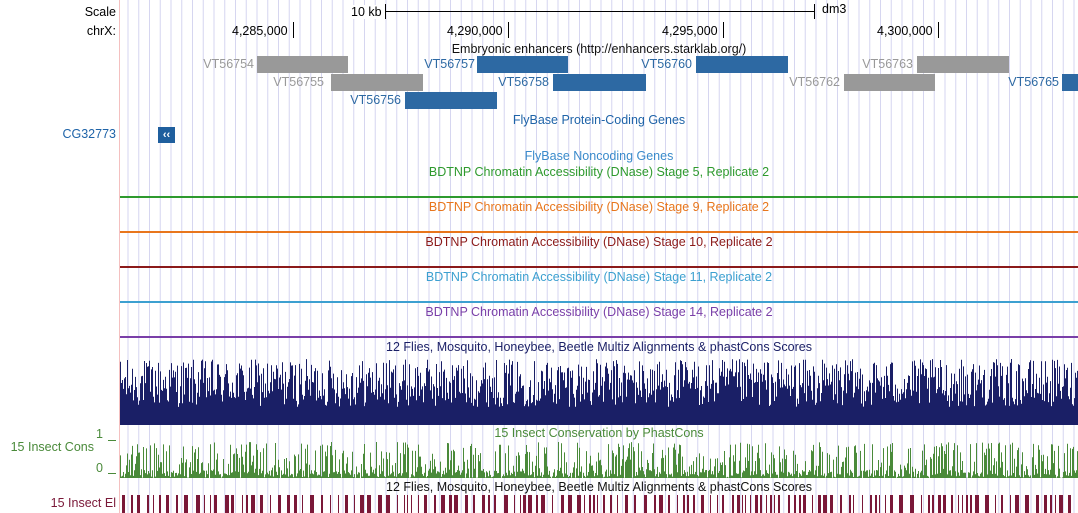  I want to click on enhancer-label-vt56762: VT56762, so click(814, 82).